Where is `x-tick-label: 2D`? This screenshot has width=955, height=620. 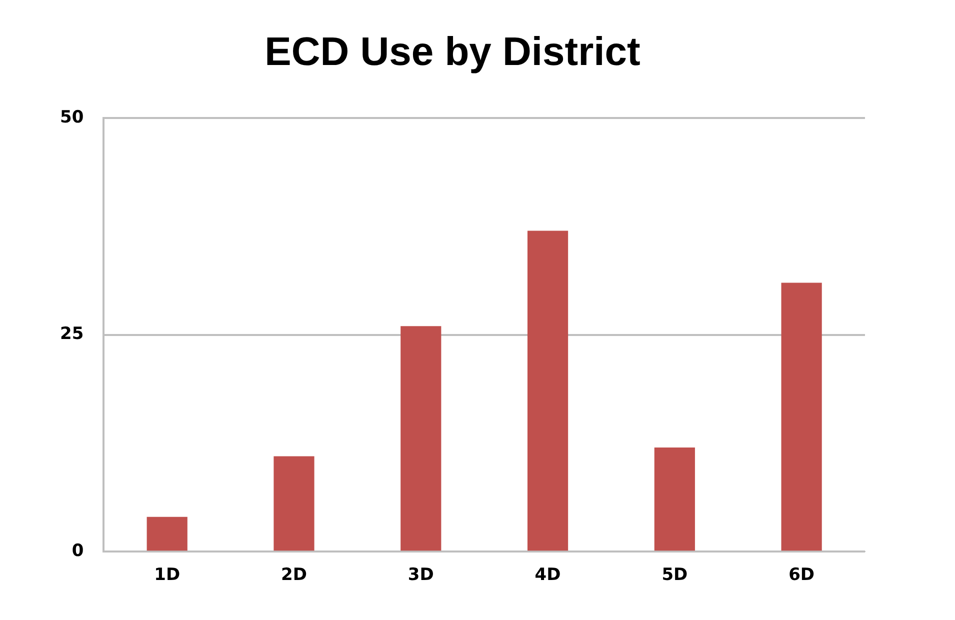
x-tick-label: 2D is located at coordinates (294, 575).